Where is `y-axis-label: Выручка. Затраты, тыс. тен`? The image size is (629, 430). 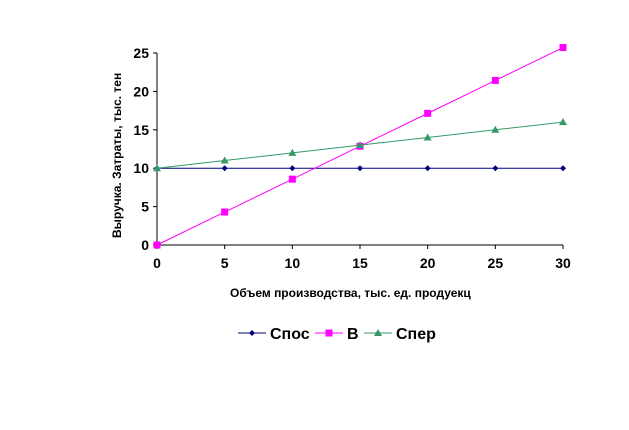
y-axis-label: Выручка. Затраты, тыс. тен is located at coordinates (117, 155).